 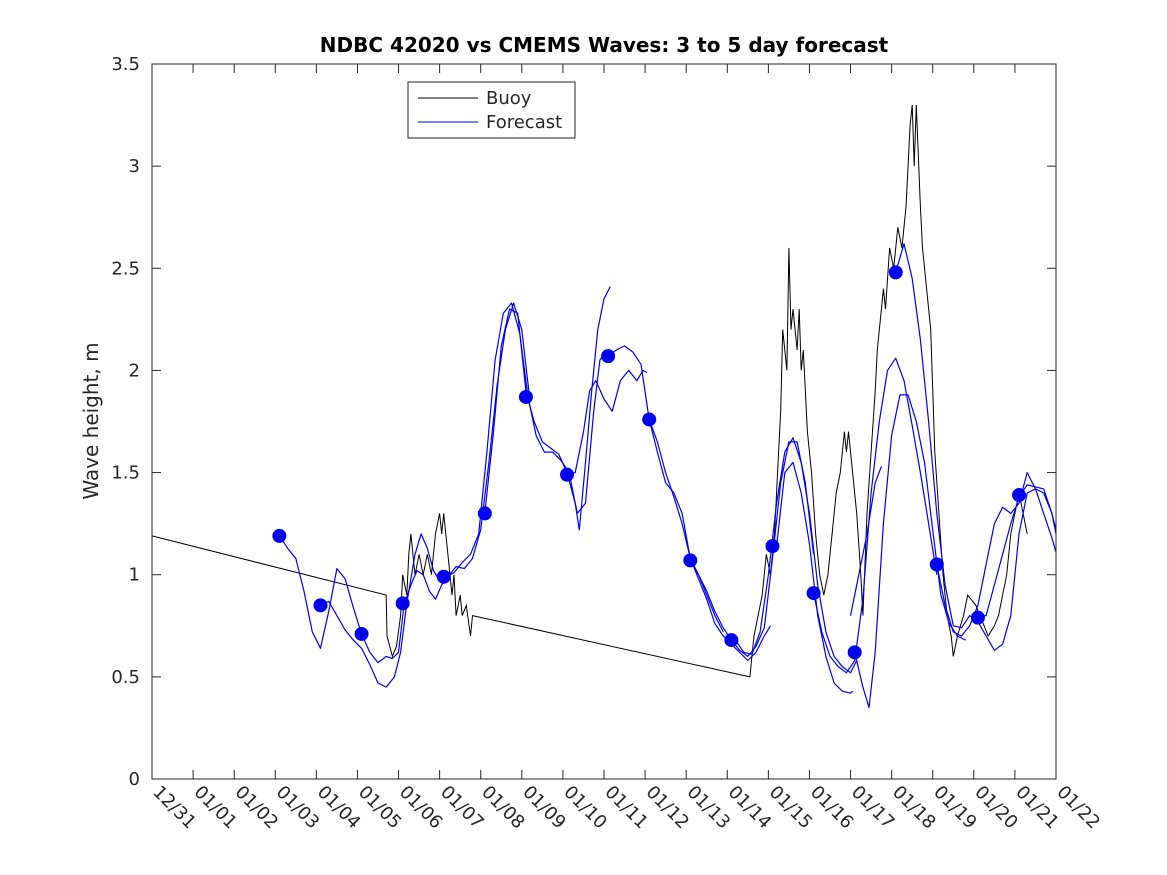 What do you see at coordinates (134, 166) in the screenshot?
I see `y-tick-label: 3` at bounding box center [134, 166].